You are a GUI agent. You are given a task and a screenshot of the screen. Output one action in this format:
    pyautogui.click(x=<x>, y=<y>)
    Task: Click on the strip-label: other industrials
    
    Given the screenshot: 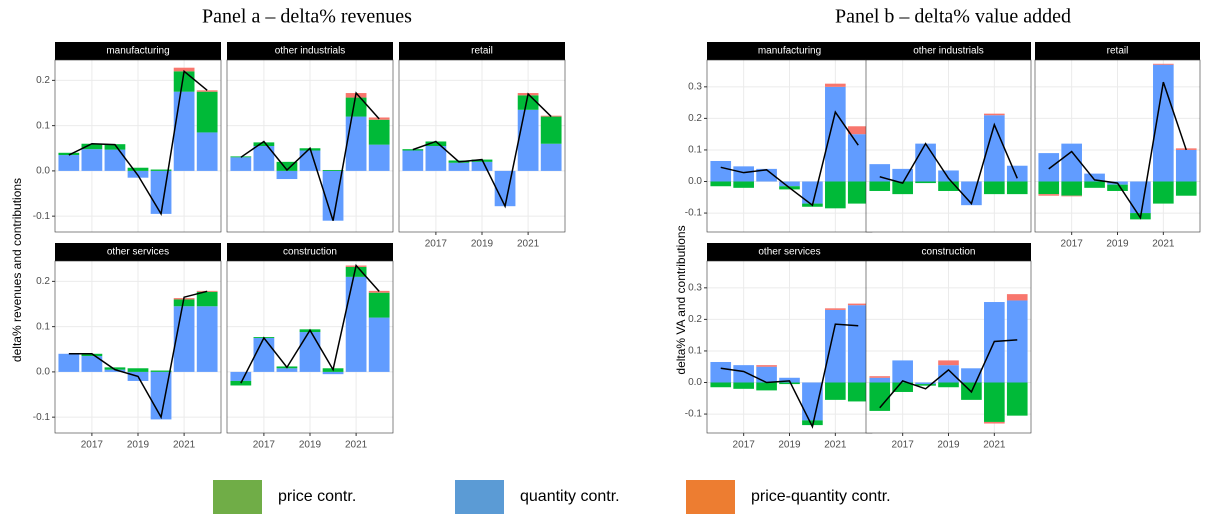 What is the action you would take?
    pyautogui.click(x=310, y=51)
    